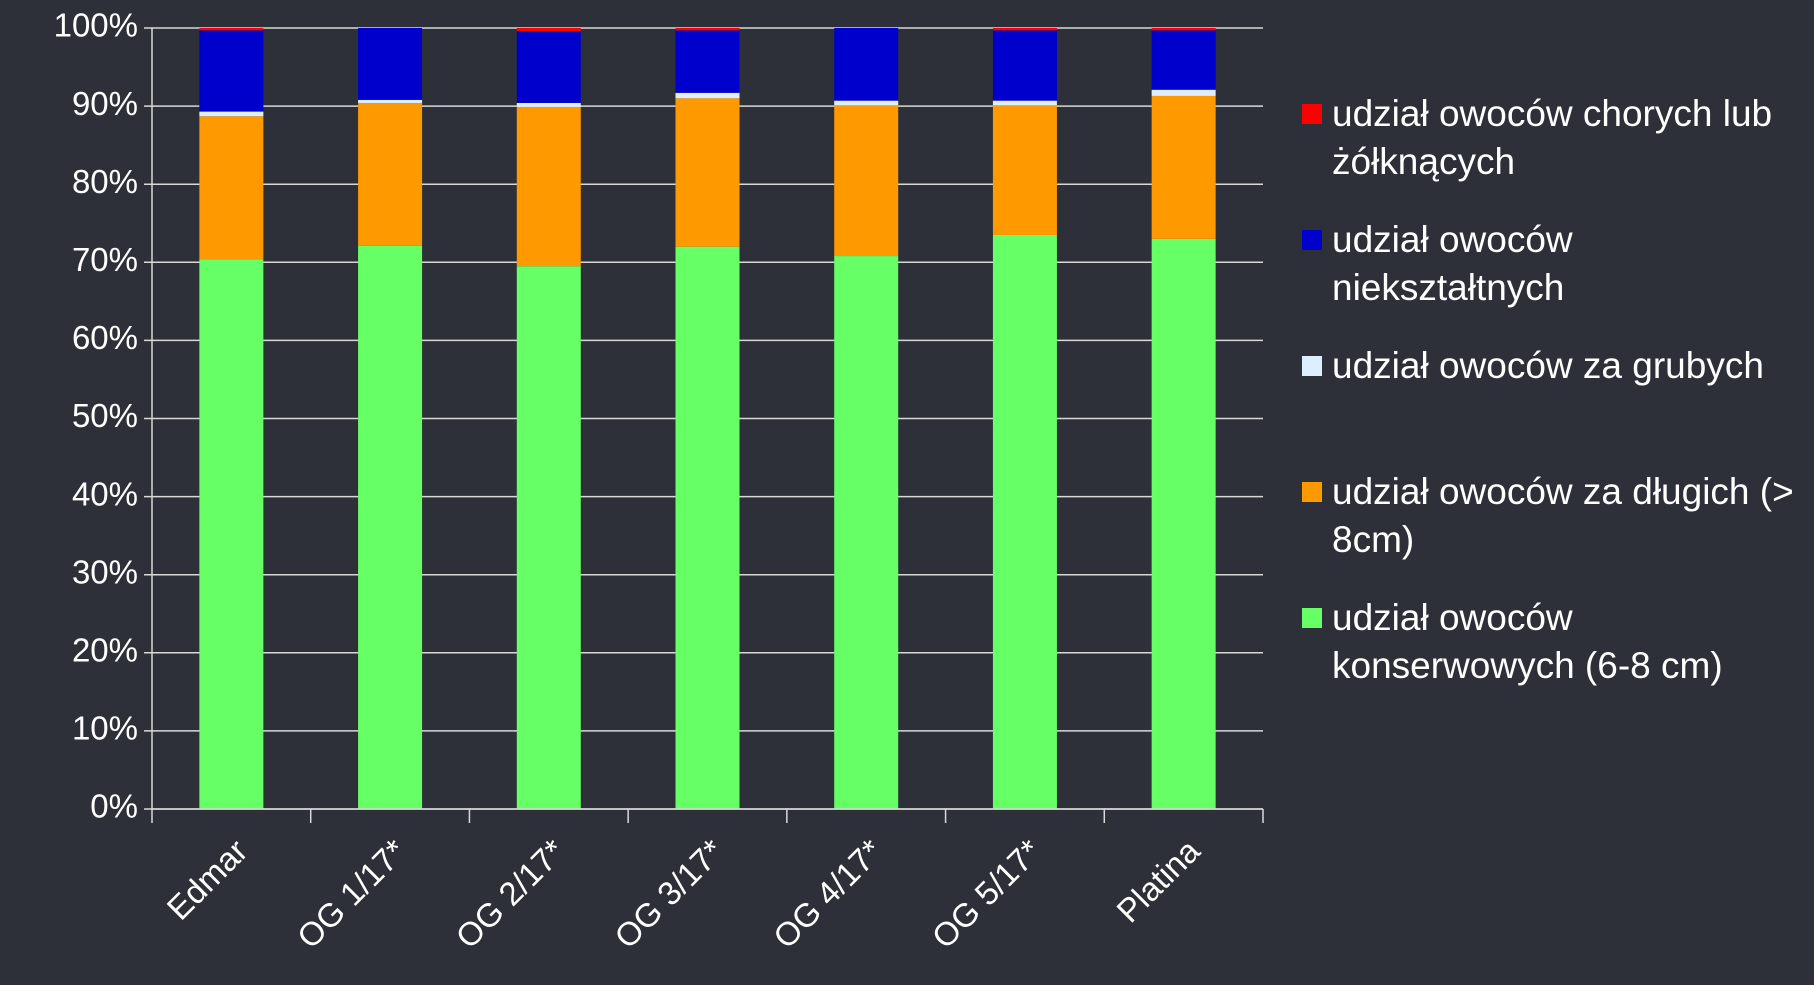 This screenshot has width=1814, height=985. Describe the element at coordinates (105, 337) in the screenshot. I see `y-tick-label: 60%` at that location.